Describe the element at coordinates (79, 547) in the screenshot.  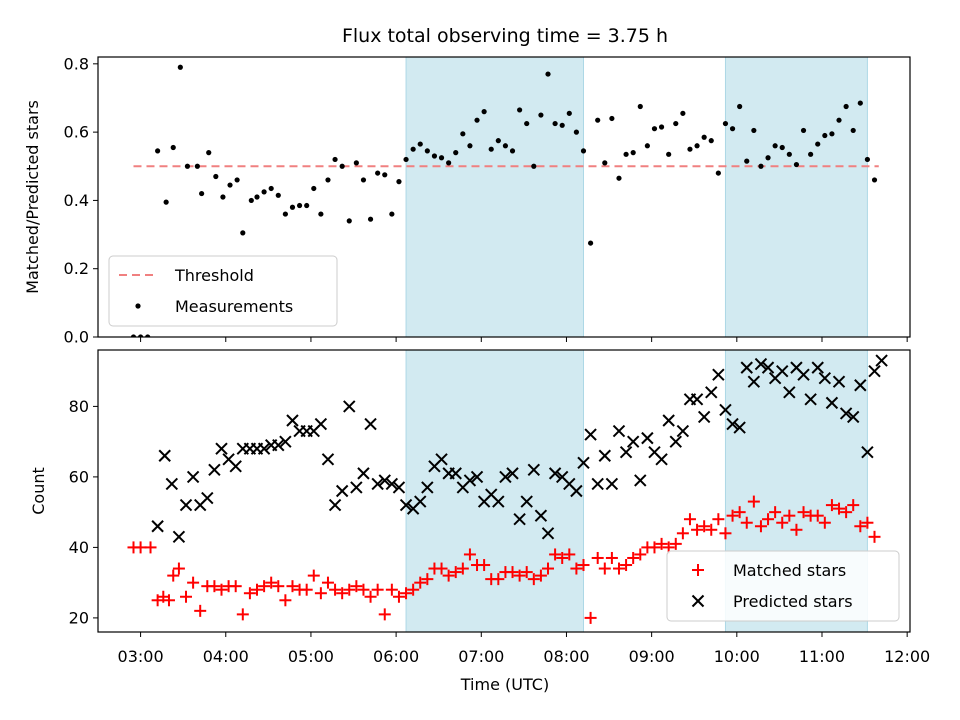
I see `y-tick-label: 40` at that location.